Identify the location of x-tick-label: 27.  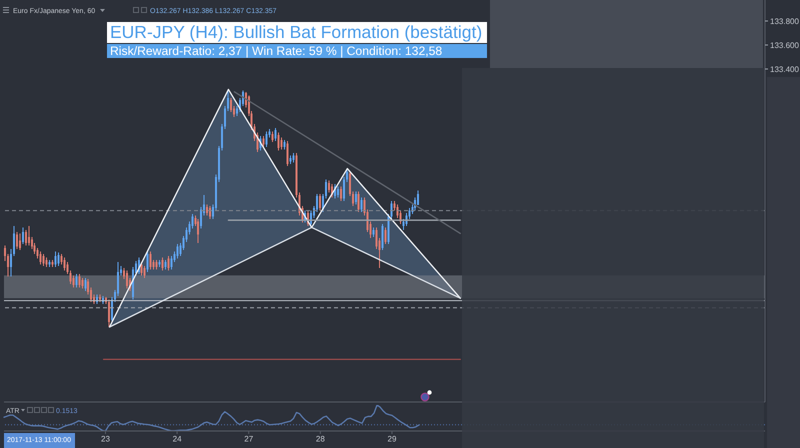
(249, 439).